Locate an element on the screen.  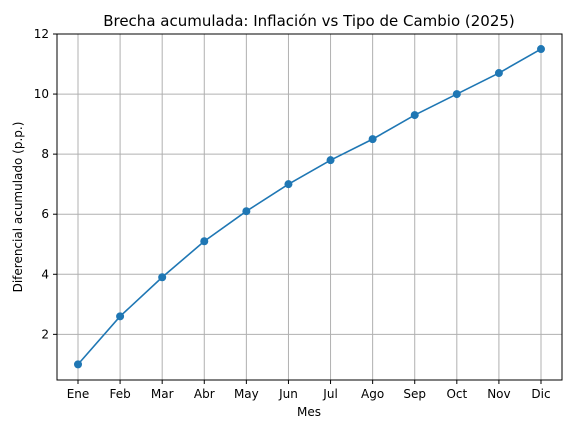
y-tick-label: 6 is located at coordinates (45, 214).